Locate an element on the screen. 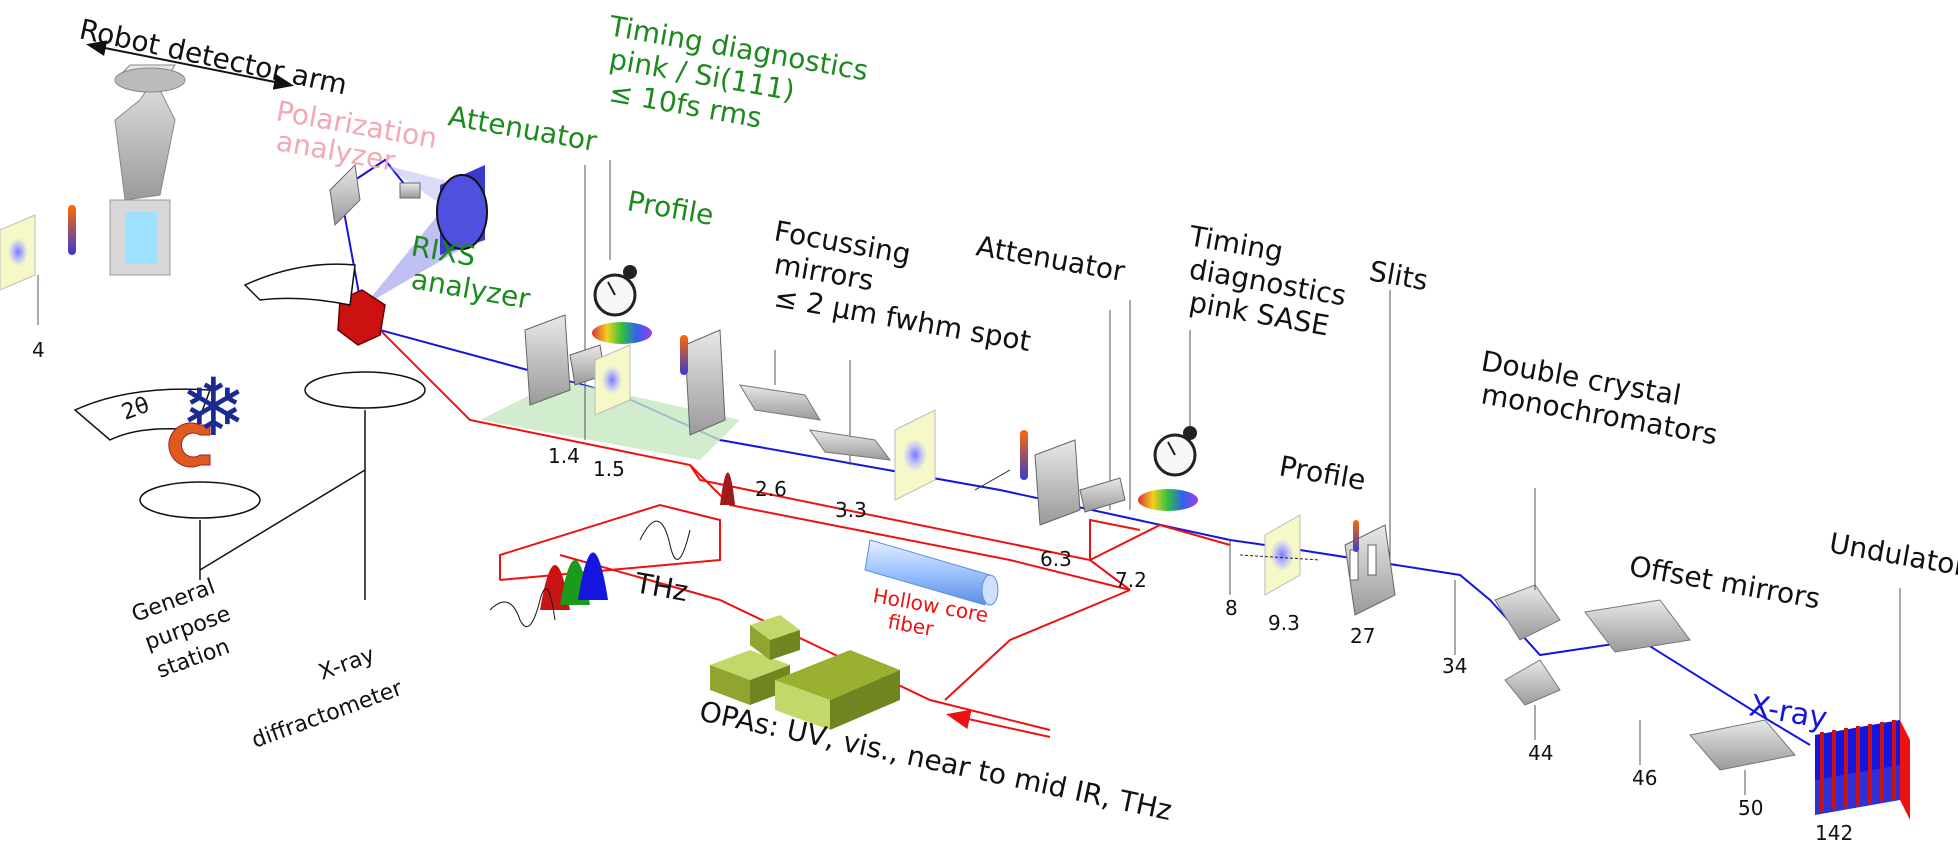  stopwatch-sase-icon is located at coordinates (1168, 468).